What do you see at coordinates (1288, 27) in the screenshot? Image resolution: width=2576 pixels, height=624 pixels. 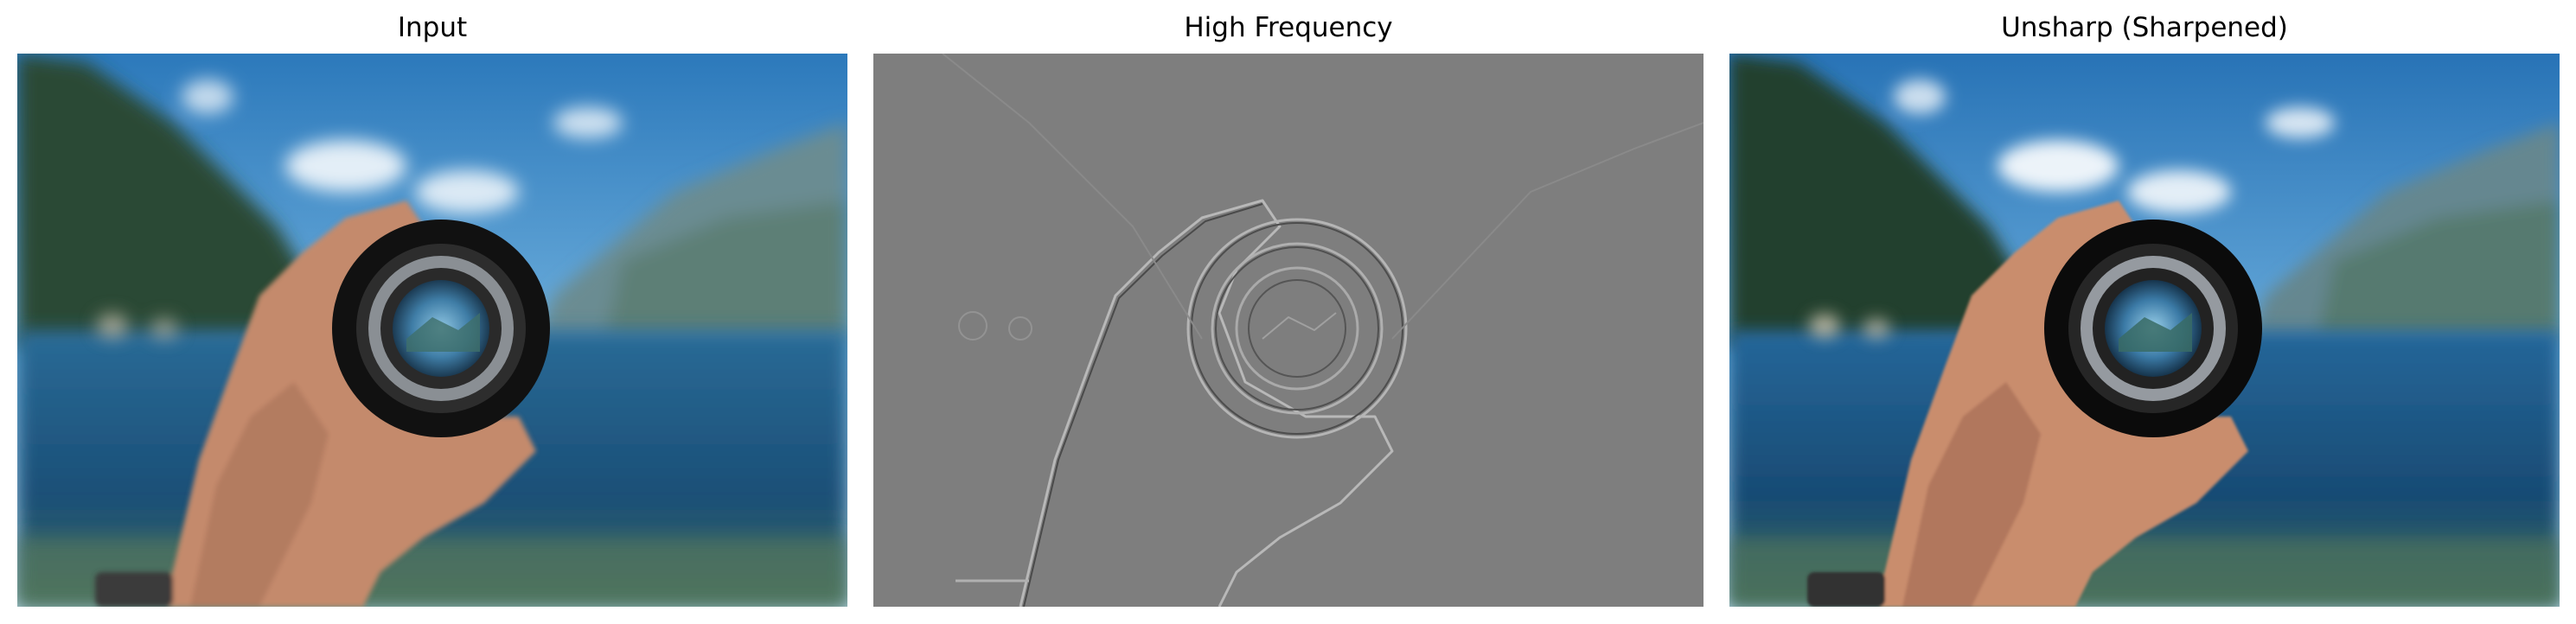 I see `panel-title-high-frequency: High Frequency` at bounding box center [1288, 27].